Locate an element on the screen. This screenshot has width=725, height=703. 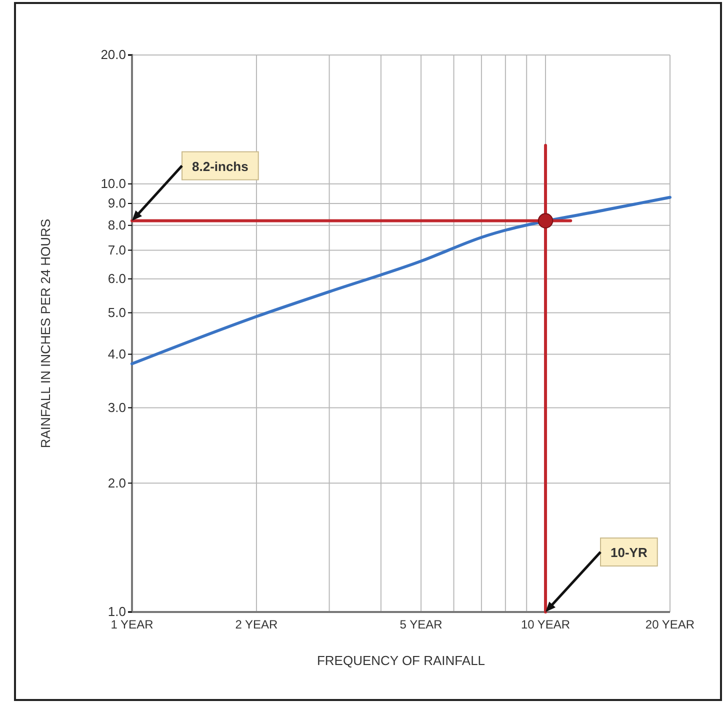
x-tick-label: 20 YEAR is located at coordinates (670, 625).